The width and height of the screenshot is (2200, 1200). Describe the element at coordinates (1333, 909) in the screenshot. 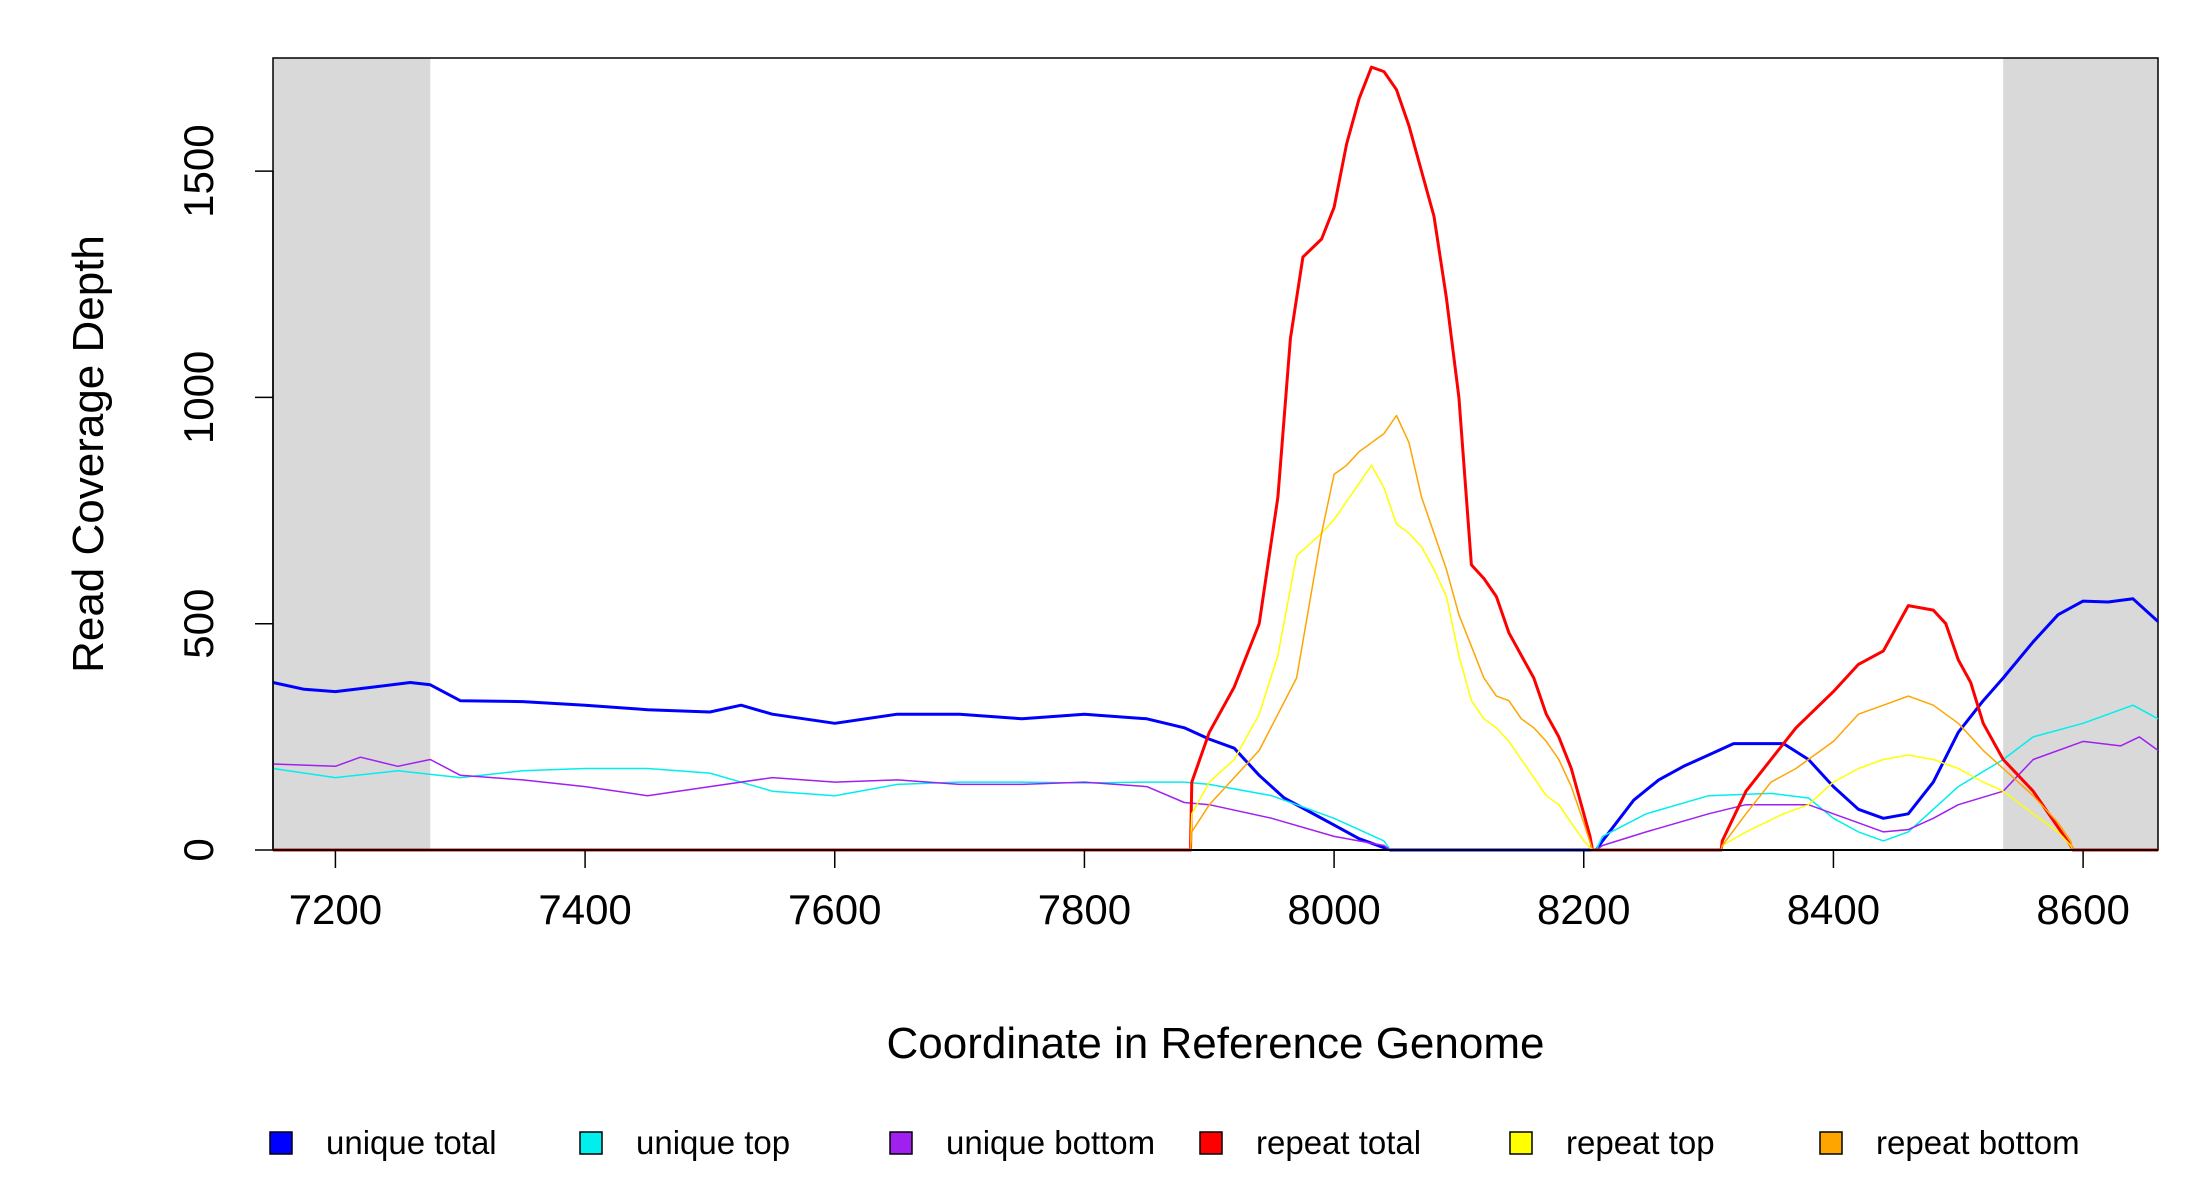

I see `x-tick-label: 8000` at that location.